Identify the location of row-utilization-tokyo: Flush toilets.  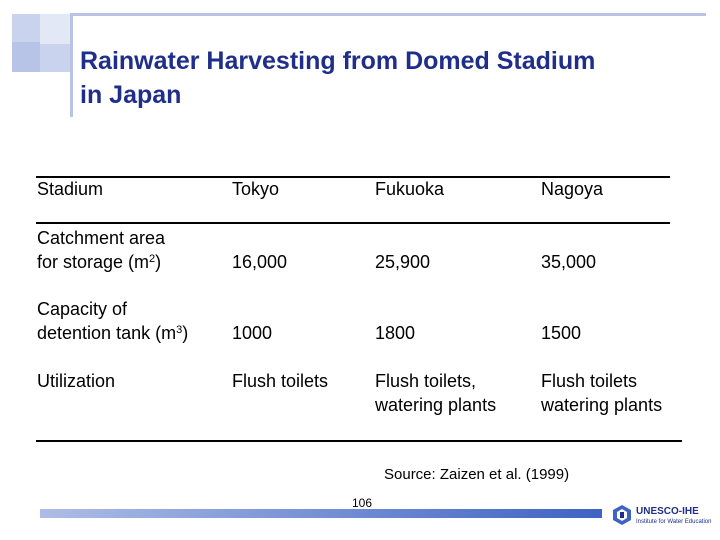
(280, 381).